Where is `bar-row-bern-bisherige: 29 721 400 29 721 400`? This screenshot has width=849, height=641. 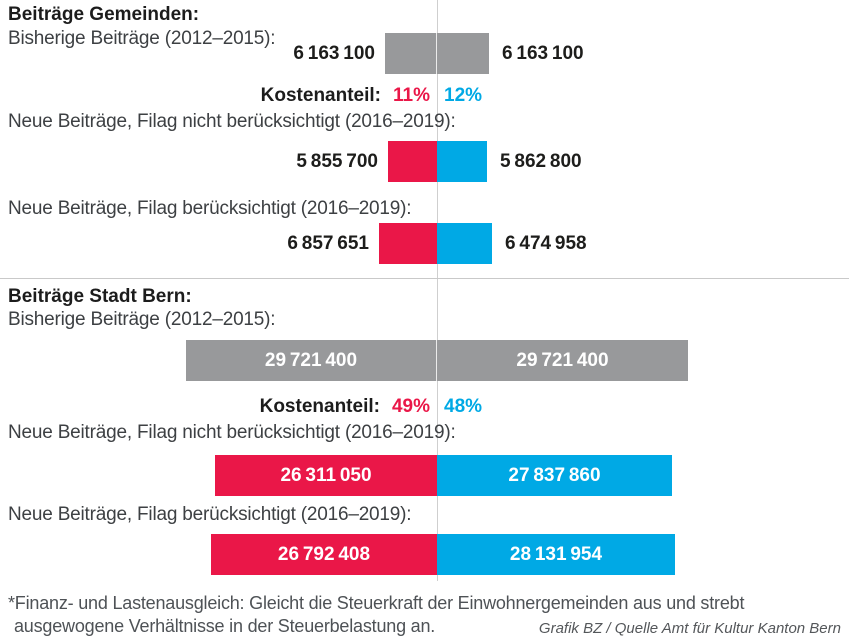 bar-row-bern-bisherige: 29 721 400 29 721 400 is located at coordinates (424, 360).